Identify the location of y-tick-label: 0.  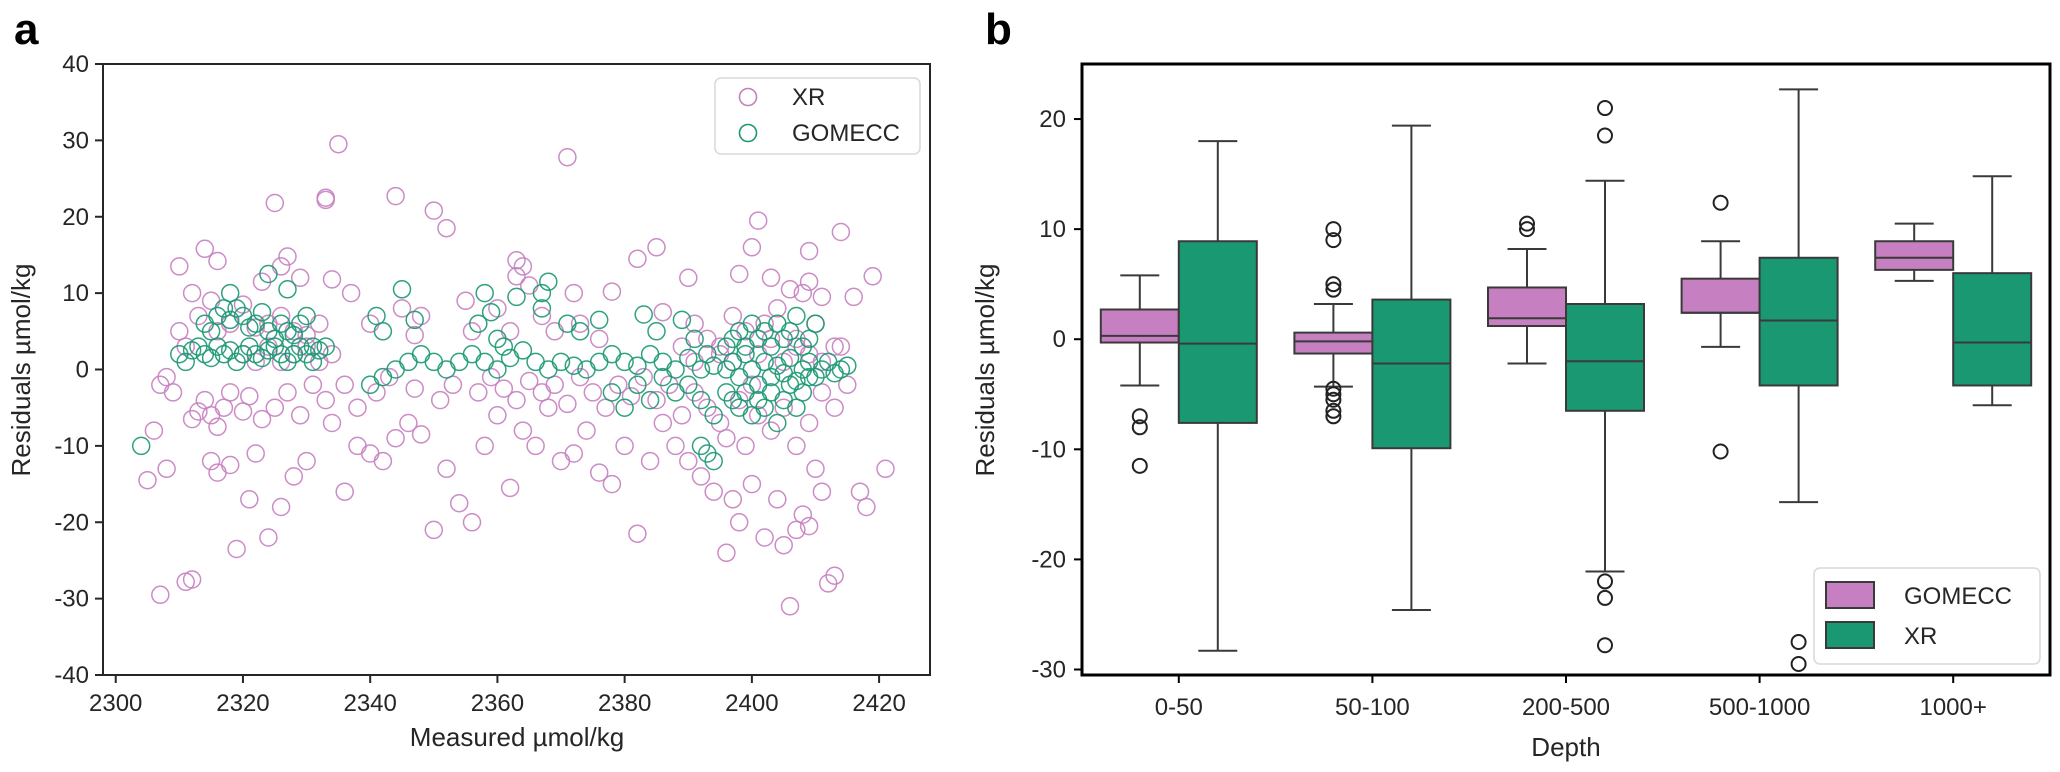
(82, 370).